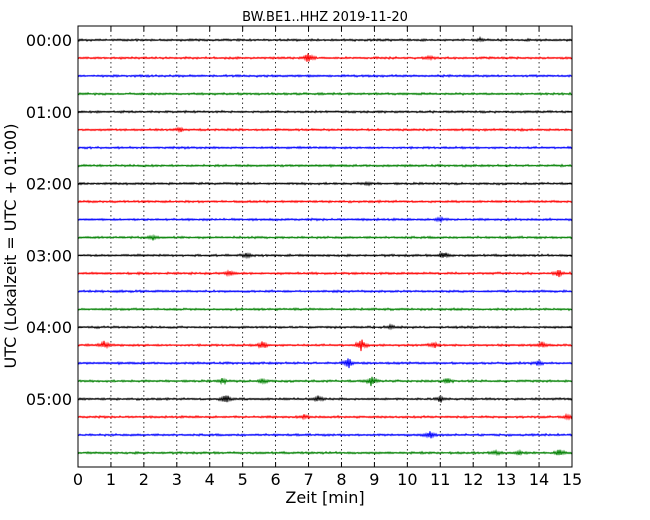  Describe the element at coordinates (506, 479) in the screenshot. I see `x-tick-label: 13` at that location.